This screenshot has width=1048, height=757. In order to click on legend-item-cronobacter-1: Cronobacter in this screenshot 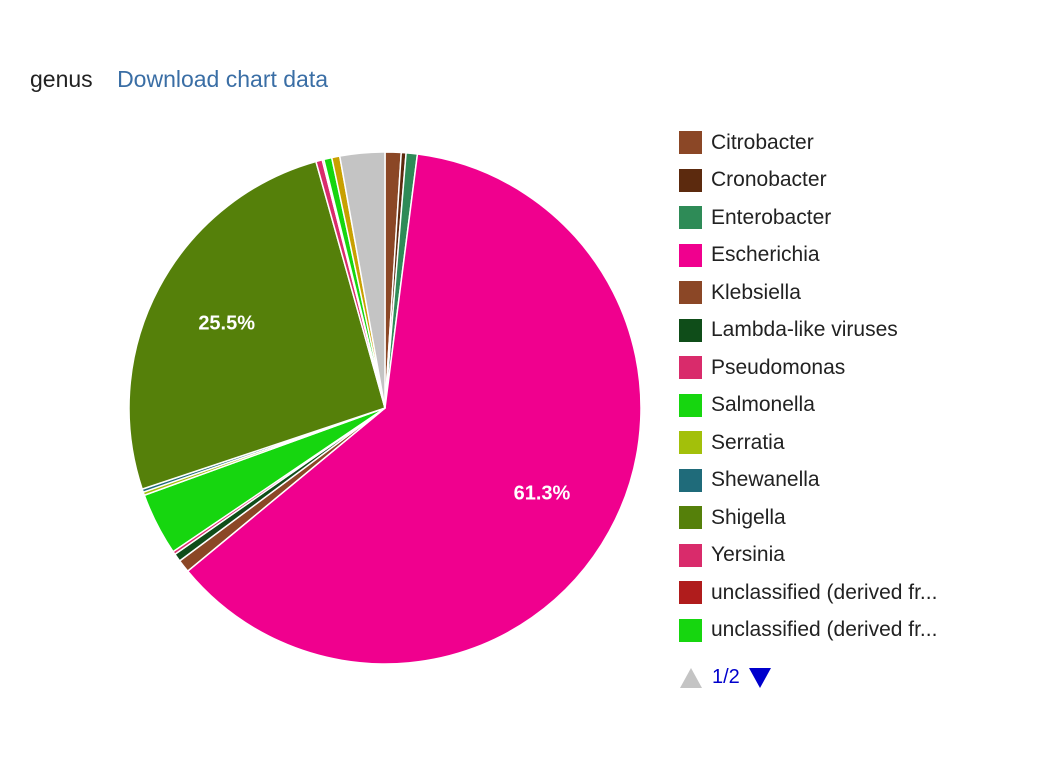, I will do `click(808, 181)`.